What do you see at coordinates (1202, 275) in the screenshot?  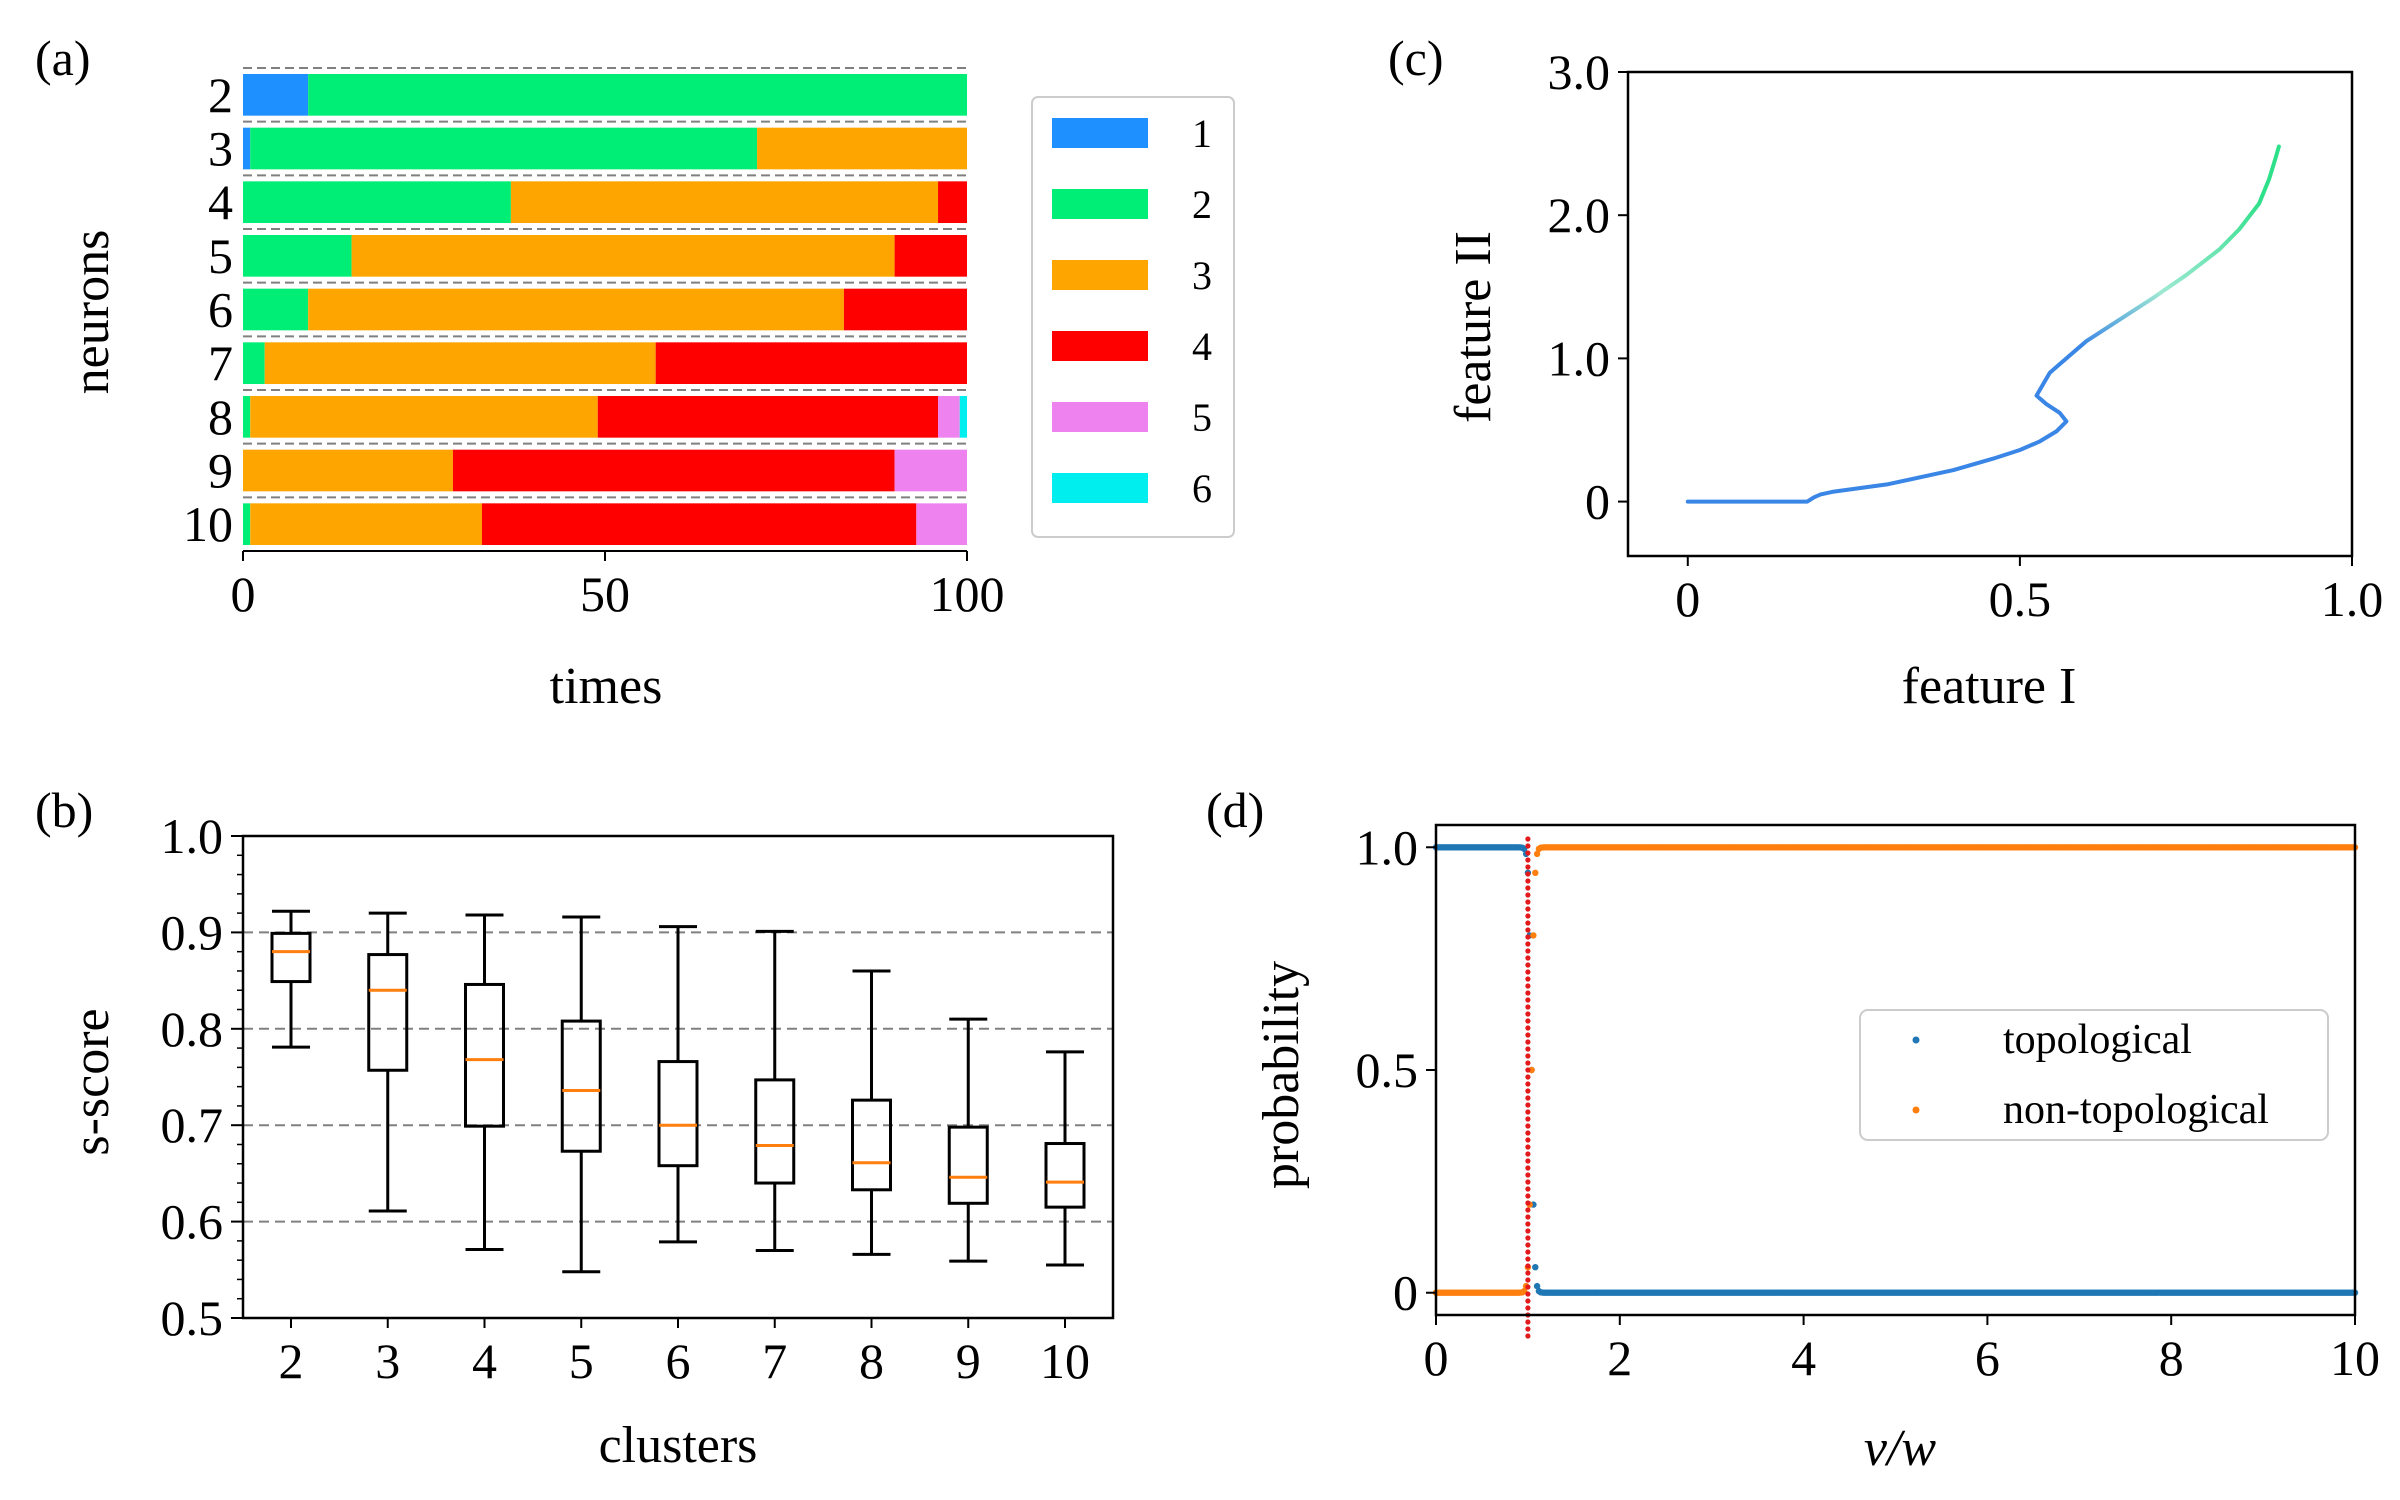 I see `legend-label: 3` at bounding box center [1202, 275].